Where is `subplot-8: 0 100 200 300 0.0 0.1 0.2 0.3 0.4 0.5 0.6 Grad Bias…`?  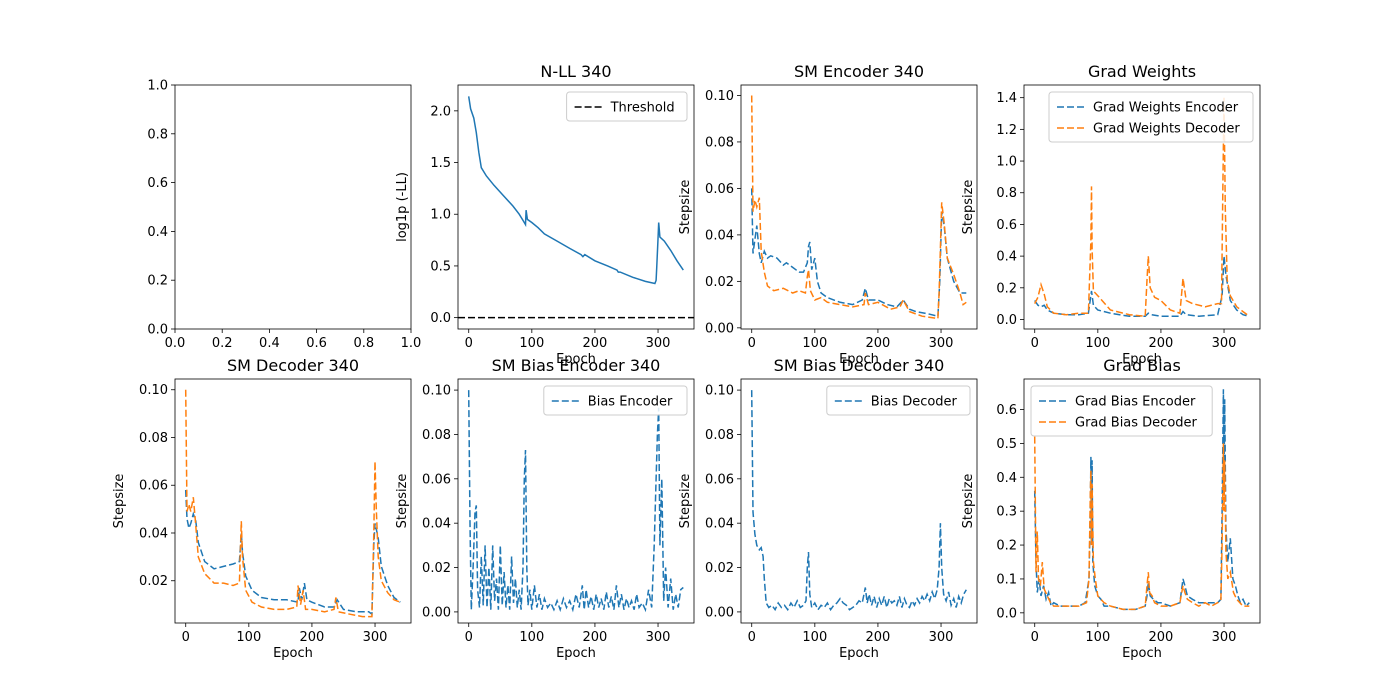
subplot-8: 0 100 200 300 0.0 0.1 0.2 0.3 0.4 0.5 0.6 Grad Bias… is located at coordinates (1111, 508).